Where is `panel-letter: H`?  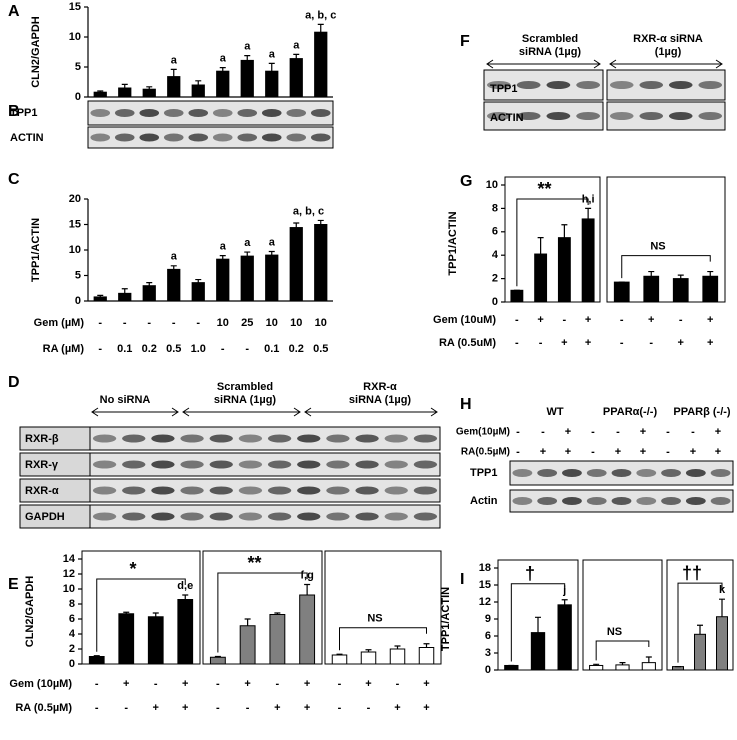
panel-letter: H is located at coordinates (466, 404).